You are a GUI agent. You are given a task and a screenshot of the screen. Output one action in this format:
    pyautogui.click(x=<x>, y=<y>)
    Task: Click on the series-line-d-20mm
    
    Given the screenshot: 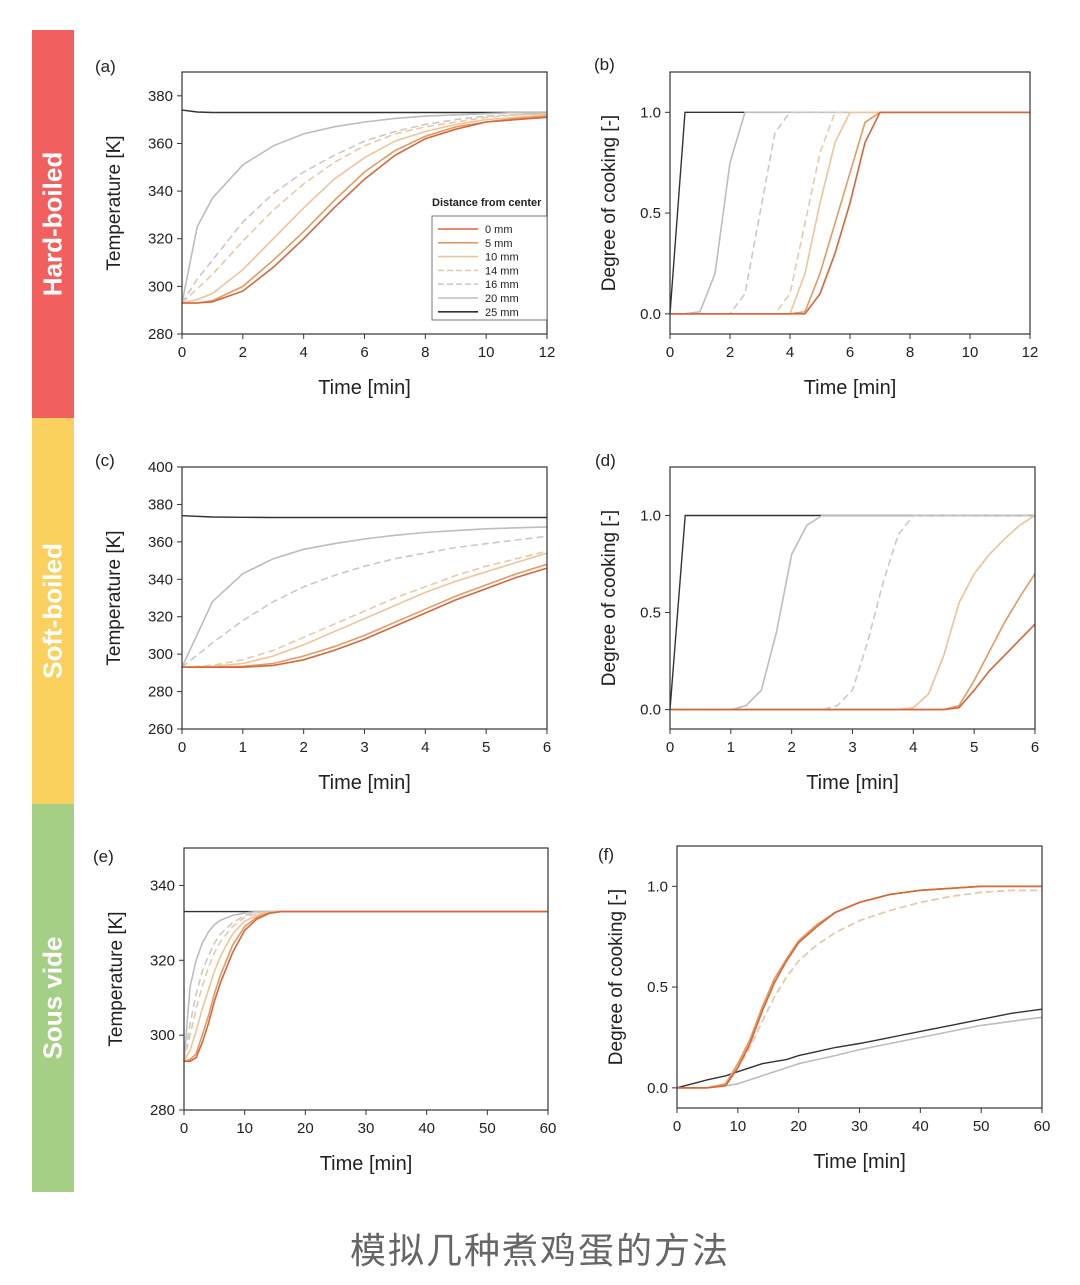 What is the action you would take?
    pyautogui.click(x=852, y=612)
    